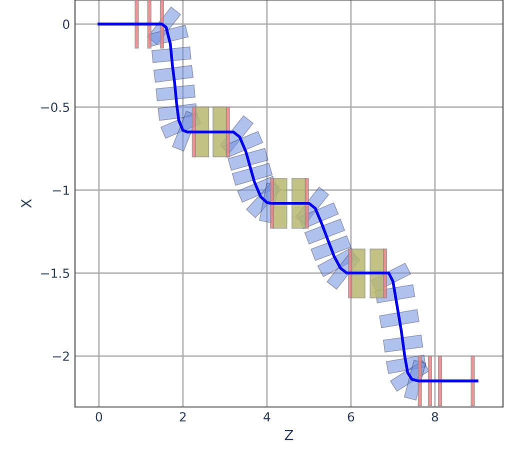  Describe the element at coordinates (289, 435) in the screenshot. I see `x-axis-title: Z` at that location.